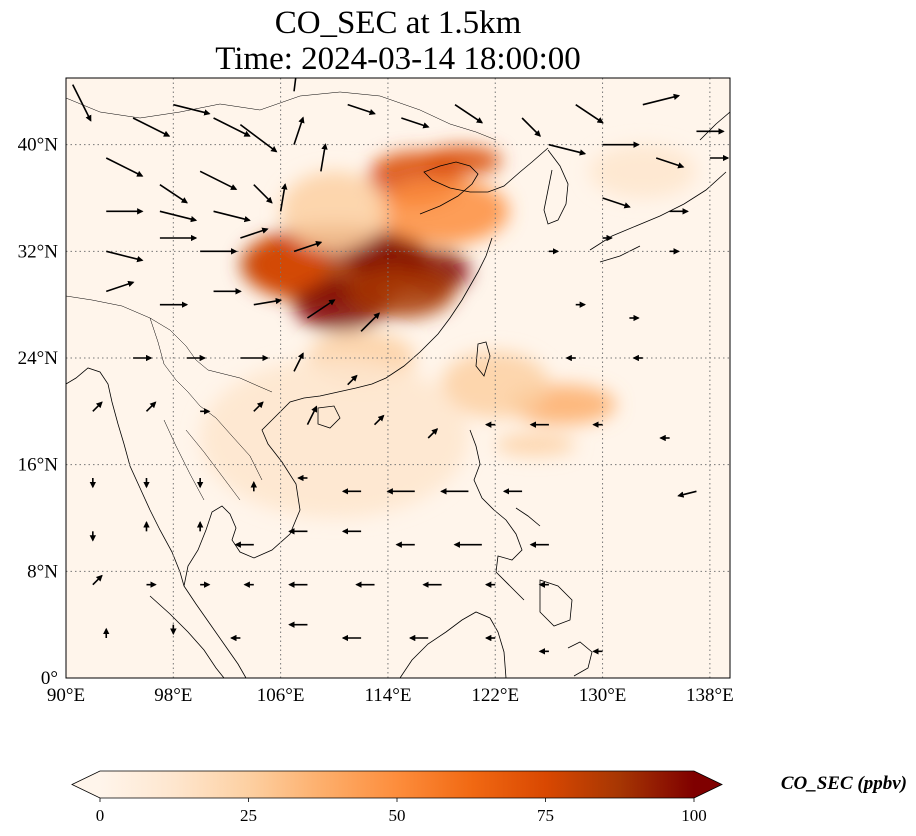  Describe the element at coordinates (38, 358) in the screenshot. I see `lat-tick-label: 24°N` at that location.